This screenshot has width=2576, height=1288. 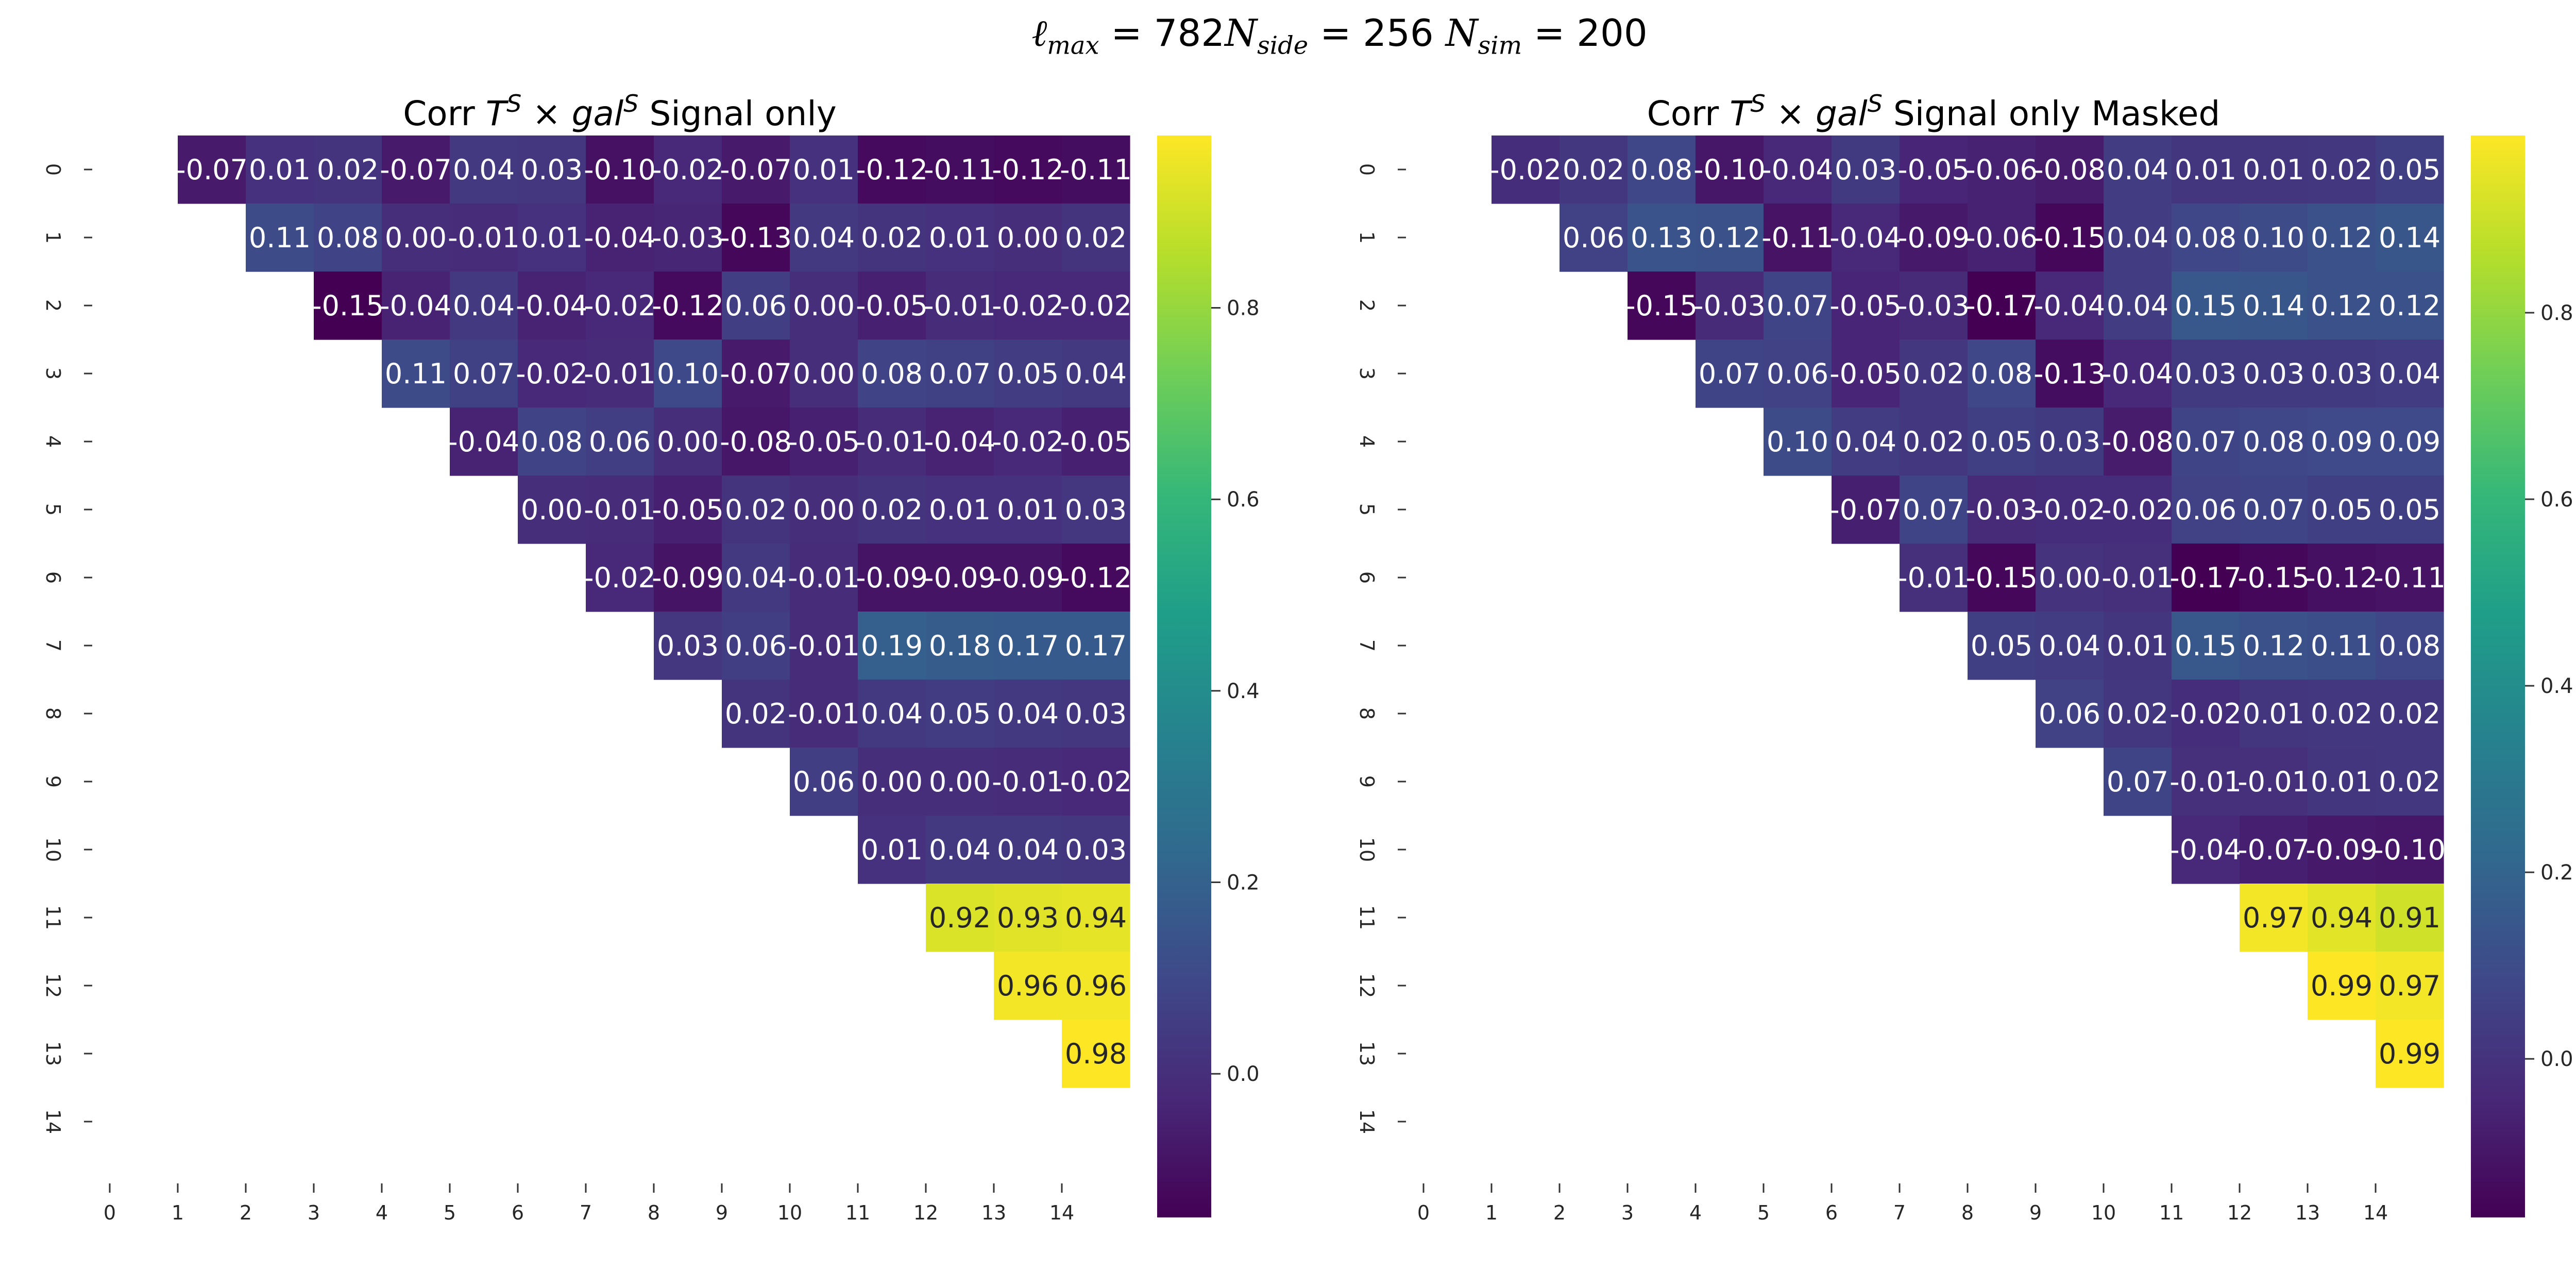 I want to click on cell-value-label: 0.96, so click(x=1028, y=986).